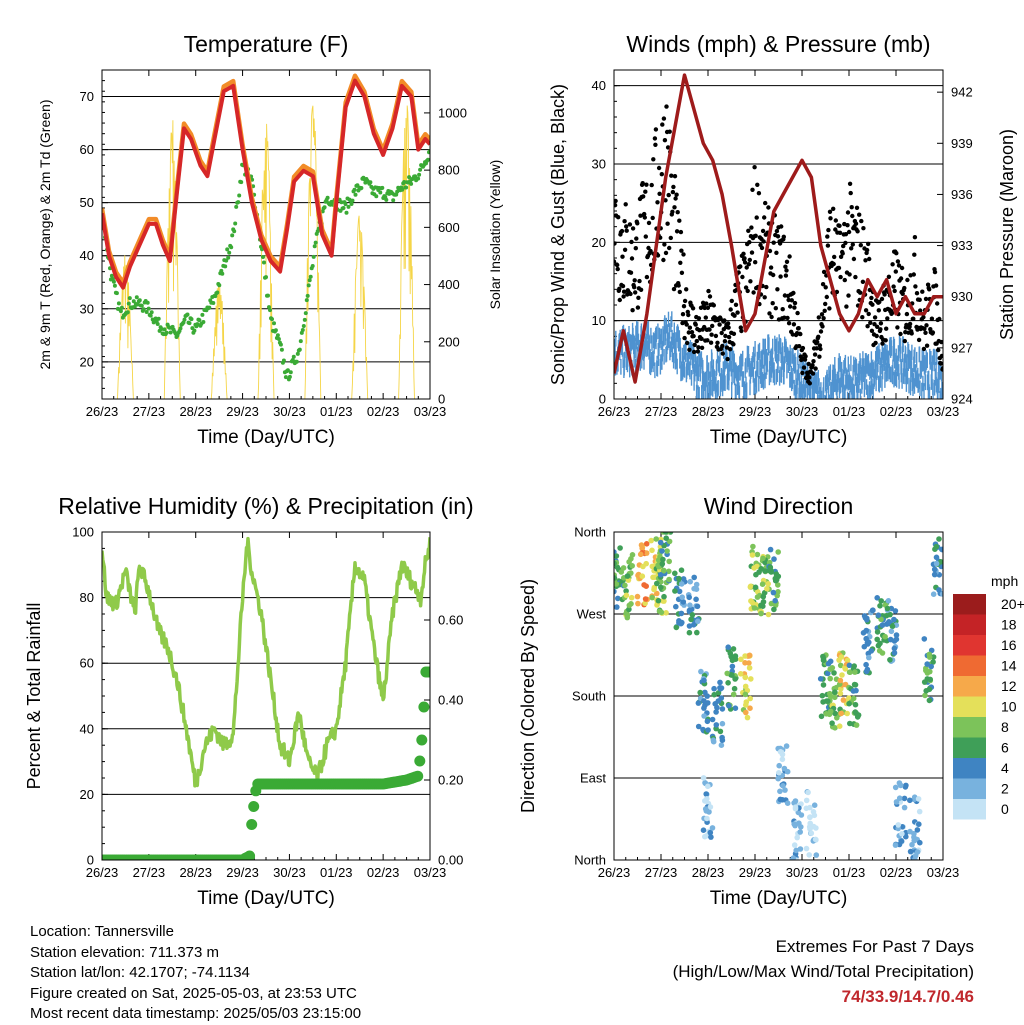 The height and width of the screenshot is (1025, 1024). What do you see at coordinates (590, 532) in the screenshot?
I see `y-tick-label: North` at bounding box center [590, 532].